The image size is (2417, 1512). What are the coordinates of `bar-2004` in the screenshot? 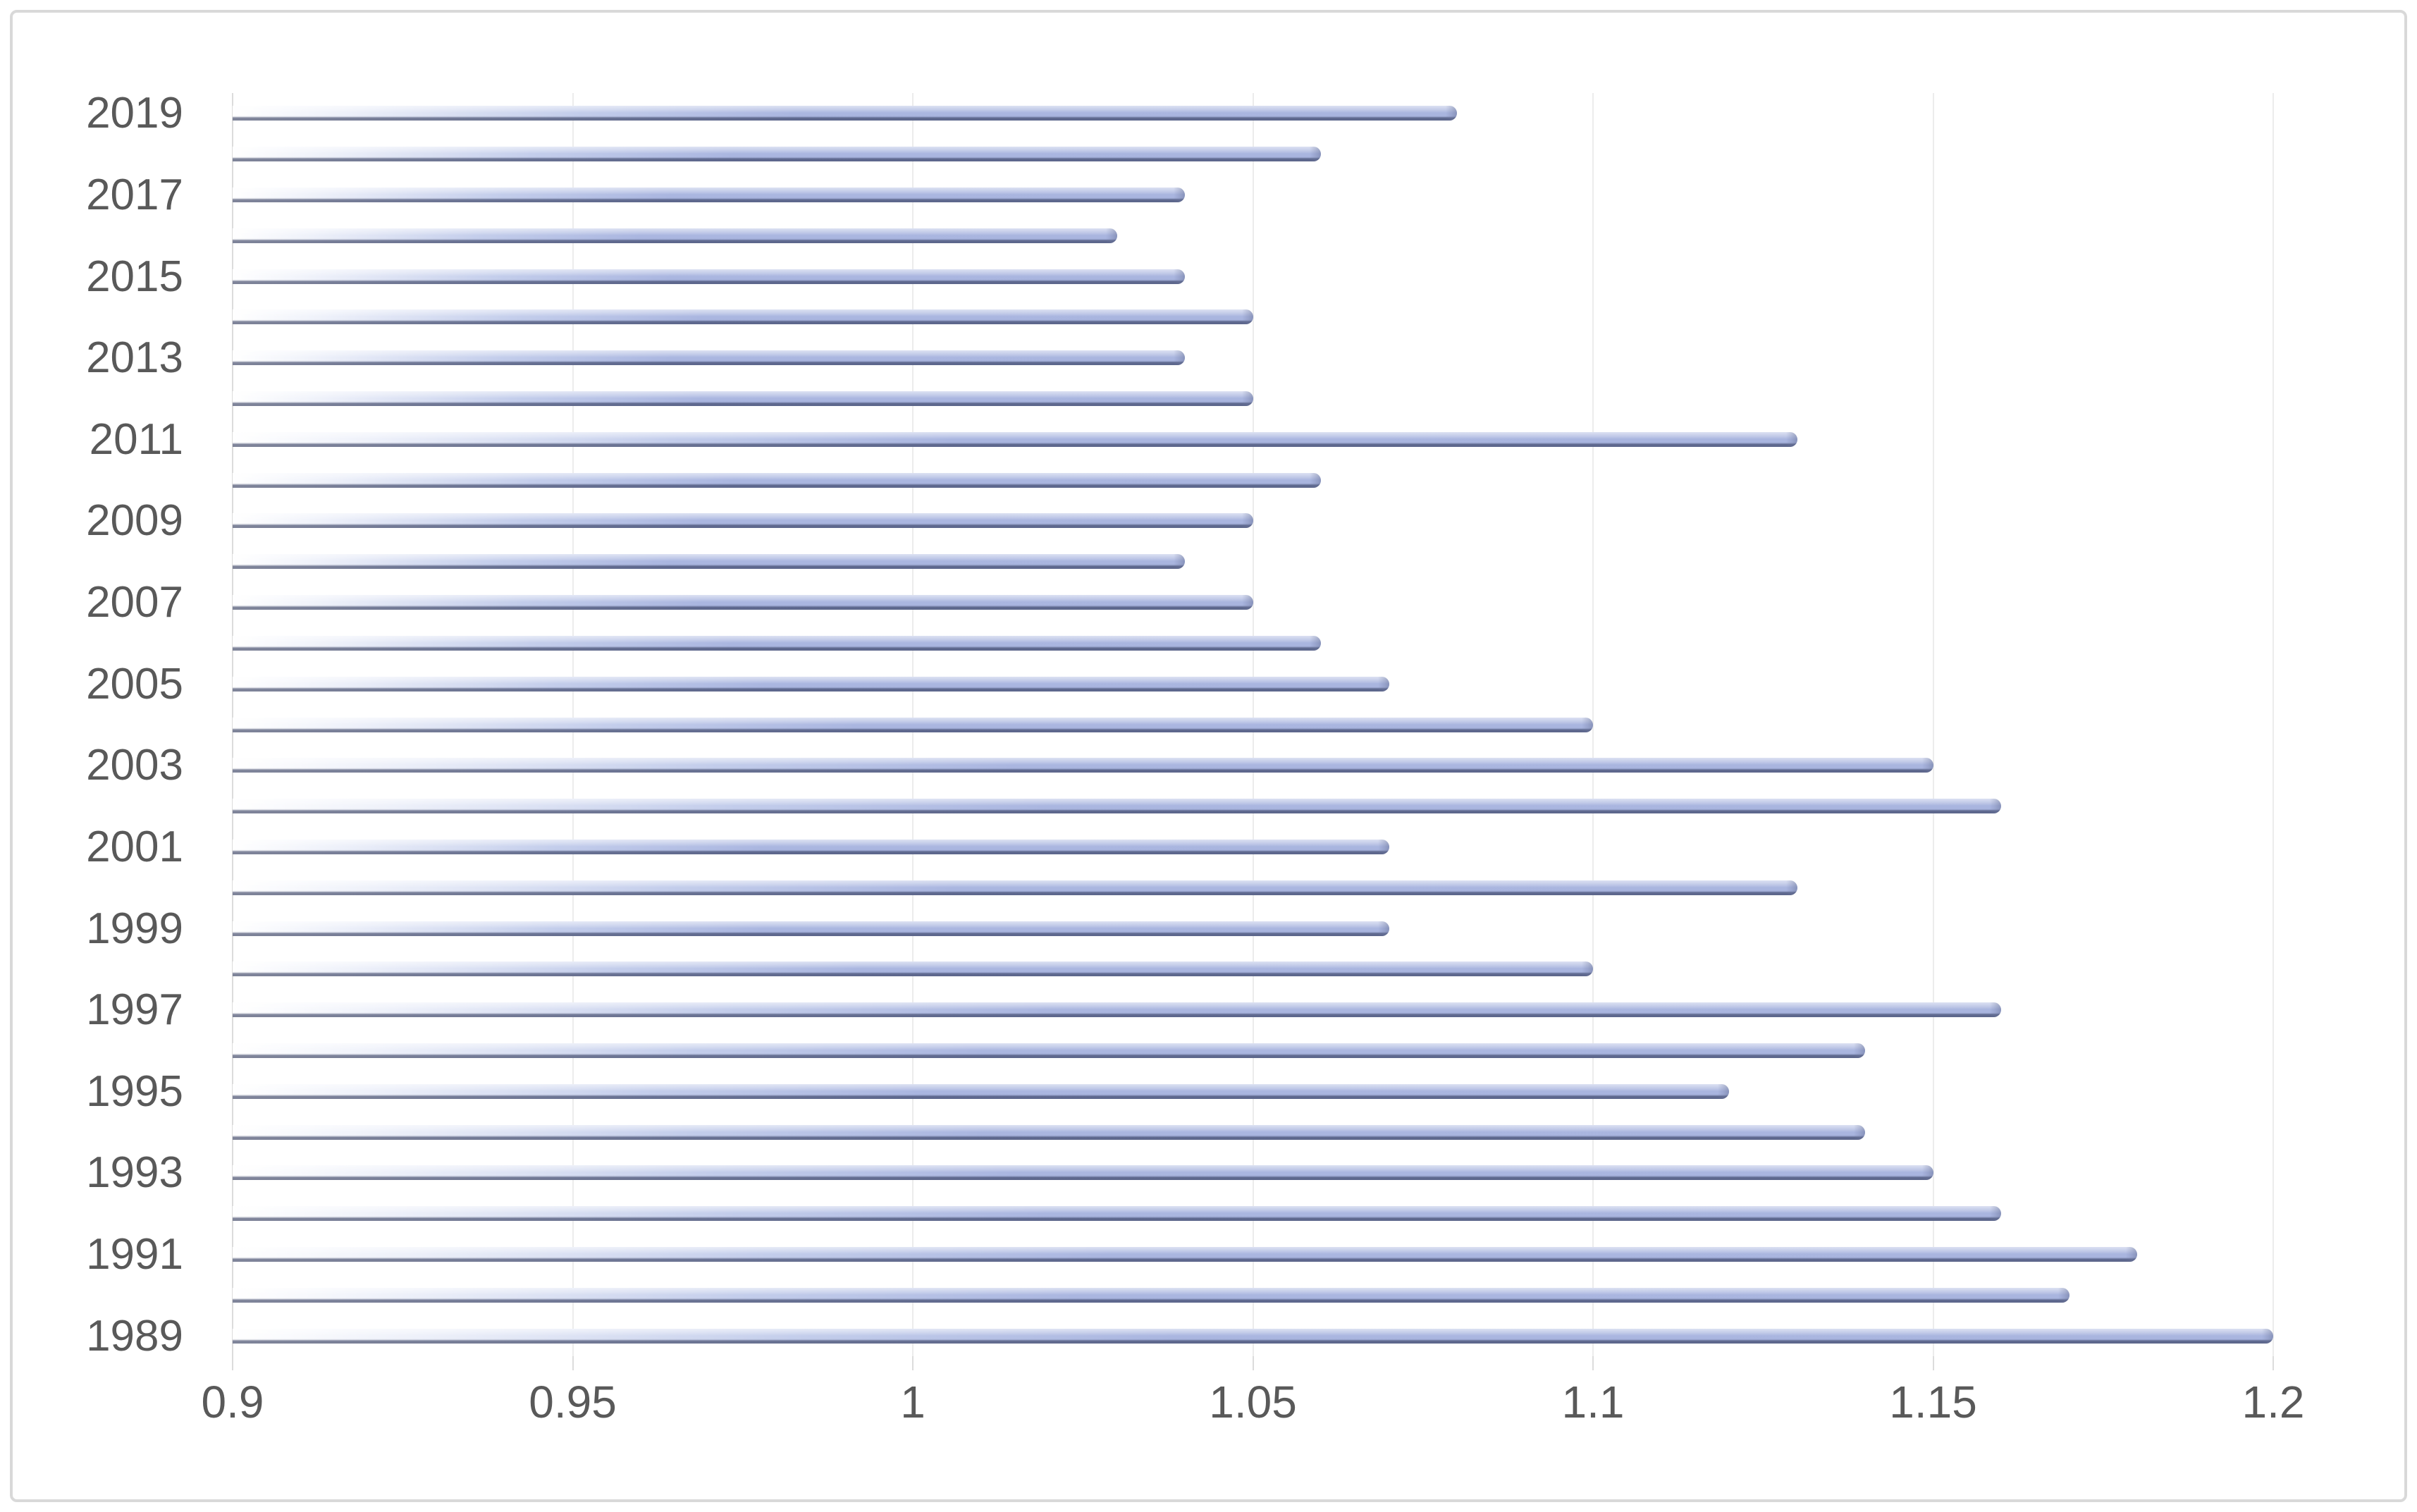 It's located at (913, 724).